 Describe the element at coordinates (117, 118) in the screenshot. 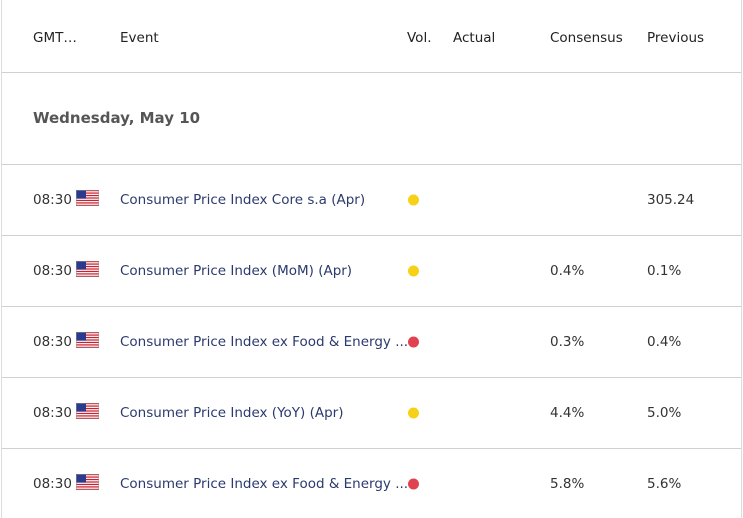

I see `date-heading: Wednesday, May 10` at that location.